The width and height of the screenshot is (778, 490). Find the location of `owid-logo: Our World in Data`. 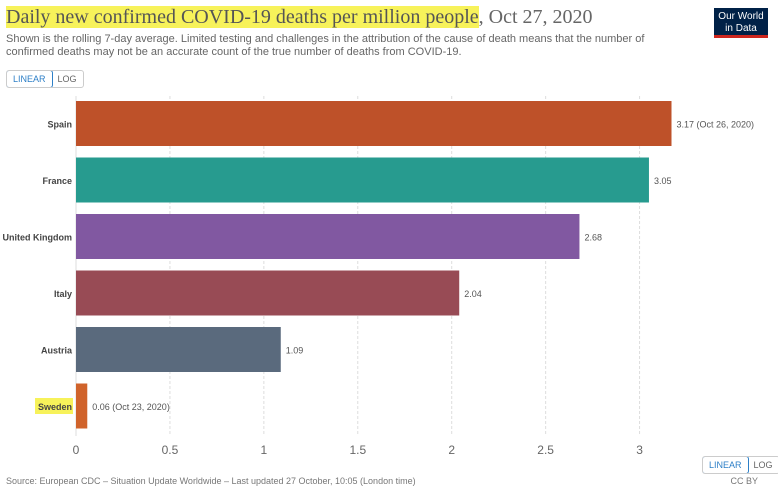

owid-logo: Our World in Data is located at coordinates (741, 23).